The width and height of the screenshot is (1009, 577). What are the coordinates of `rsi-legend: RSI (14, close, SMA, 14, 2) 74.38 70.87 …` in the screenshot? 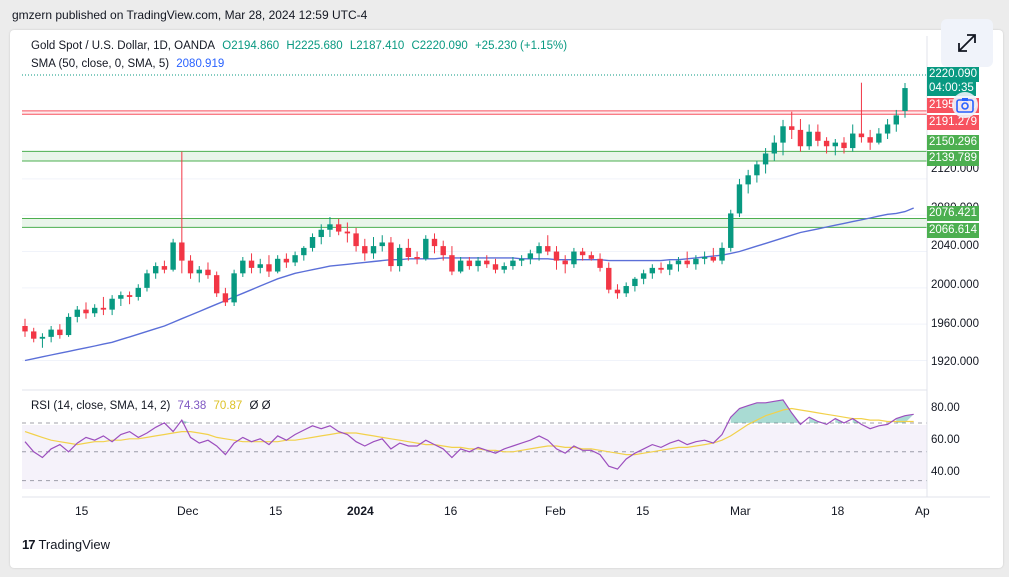 It's located at (153, 406).